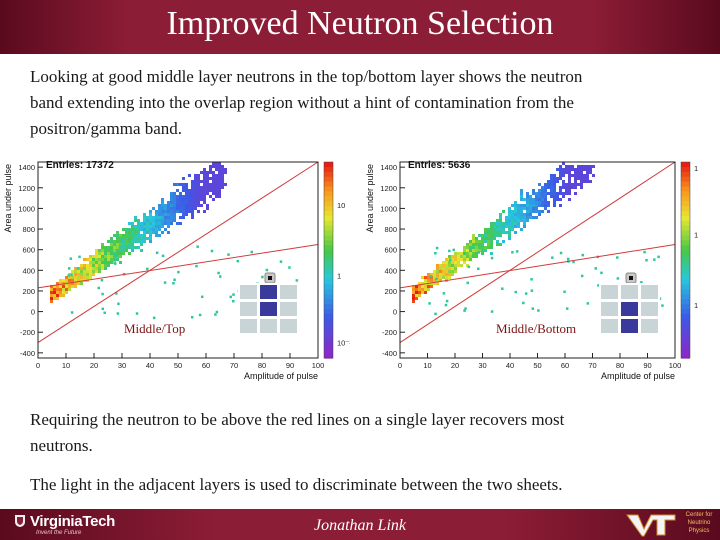 The width and height of the screenshot is (720, 540). I want to click on center-logo: Center for Neutrino Physics, so click(699, 523).